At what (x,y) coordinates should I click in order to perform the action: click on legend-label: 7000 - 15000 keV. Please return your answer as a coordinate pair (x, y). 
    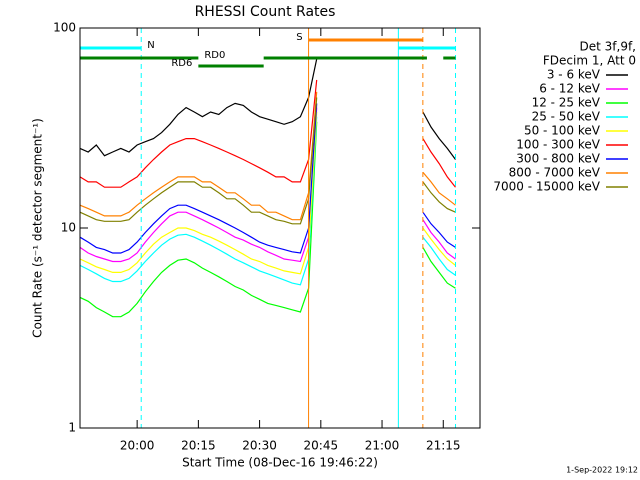
    Looking at the image, I should click on (546, 187).